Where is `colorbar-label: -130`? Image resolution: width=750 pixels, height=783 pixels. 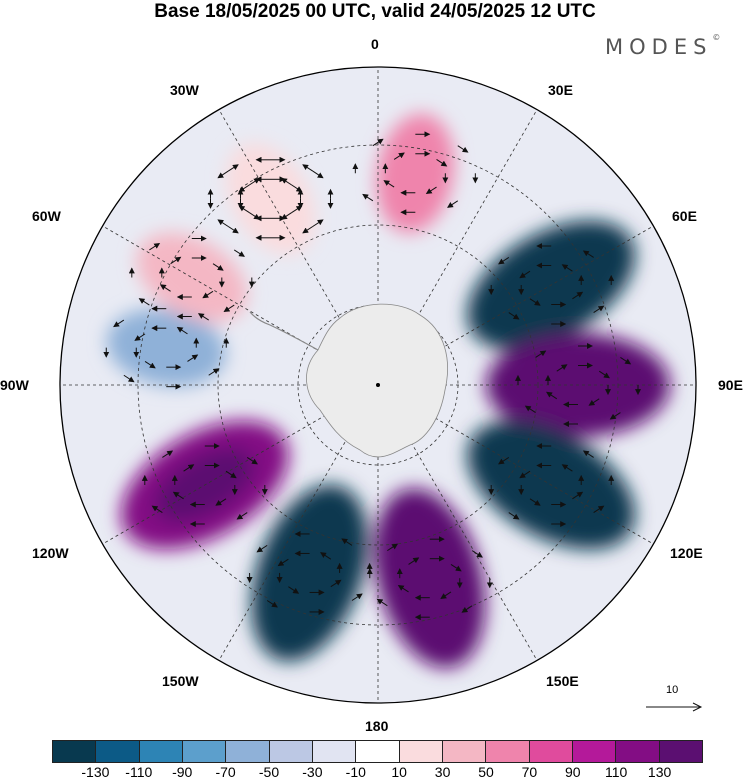 colorbar-label: -130 is located at coordinates (95, 772).